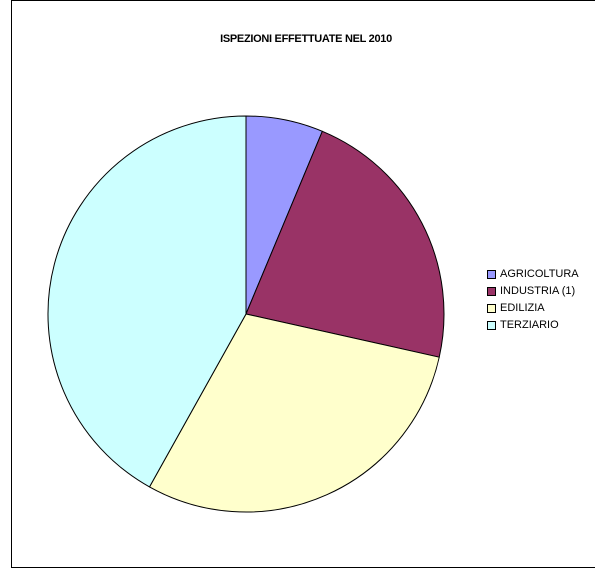 Image resolution: width=595 pixels, height=568 pixels. I want to click on legend-item-industria: INDUSTRIA (1), so click(541, 291).